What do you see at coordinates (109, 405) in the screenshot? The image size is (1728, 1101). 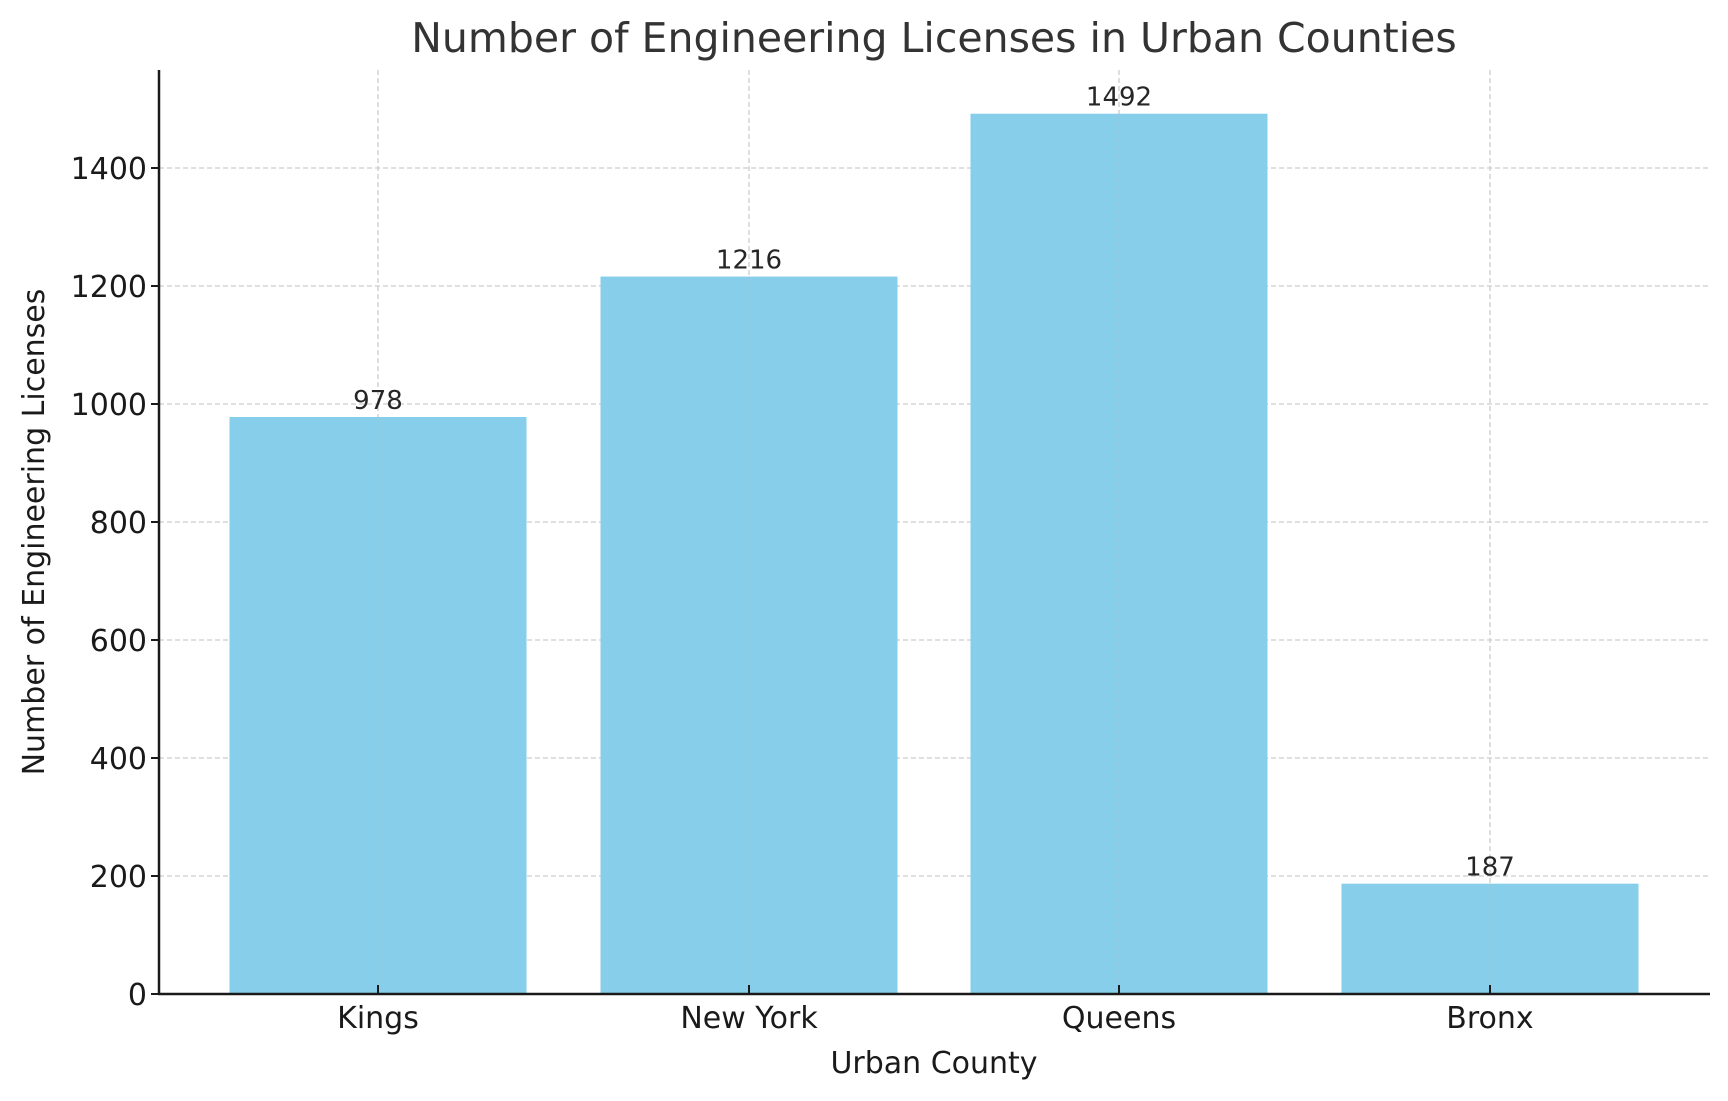 I see `y-tick-label: 1000` at bounding box center [109, 405].